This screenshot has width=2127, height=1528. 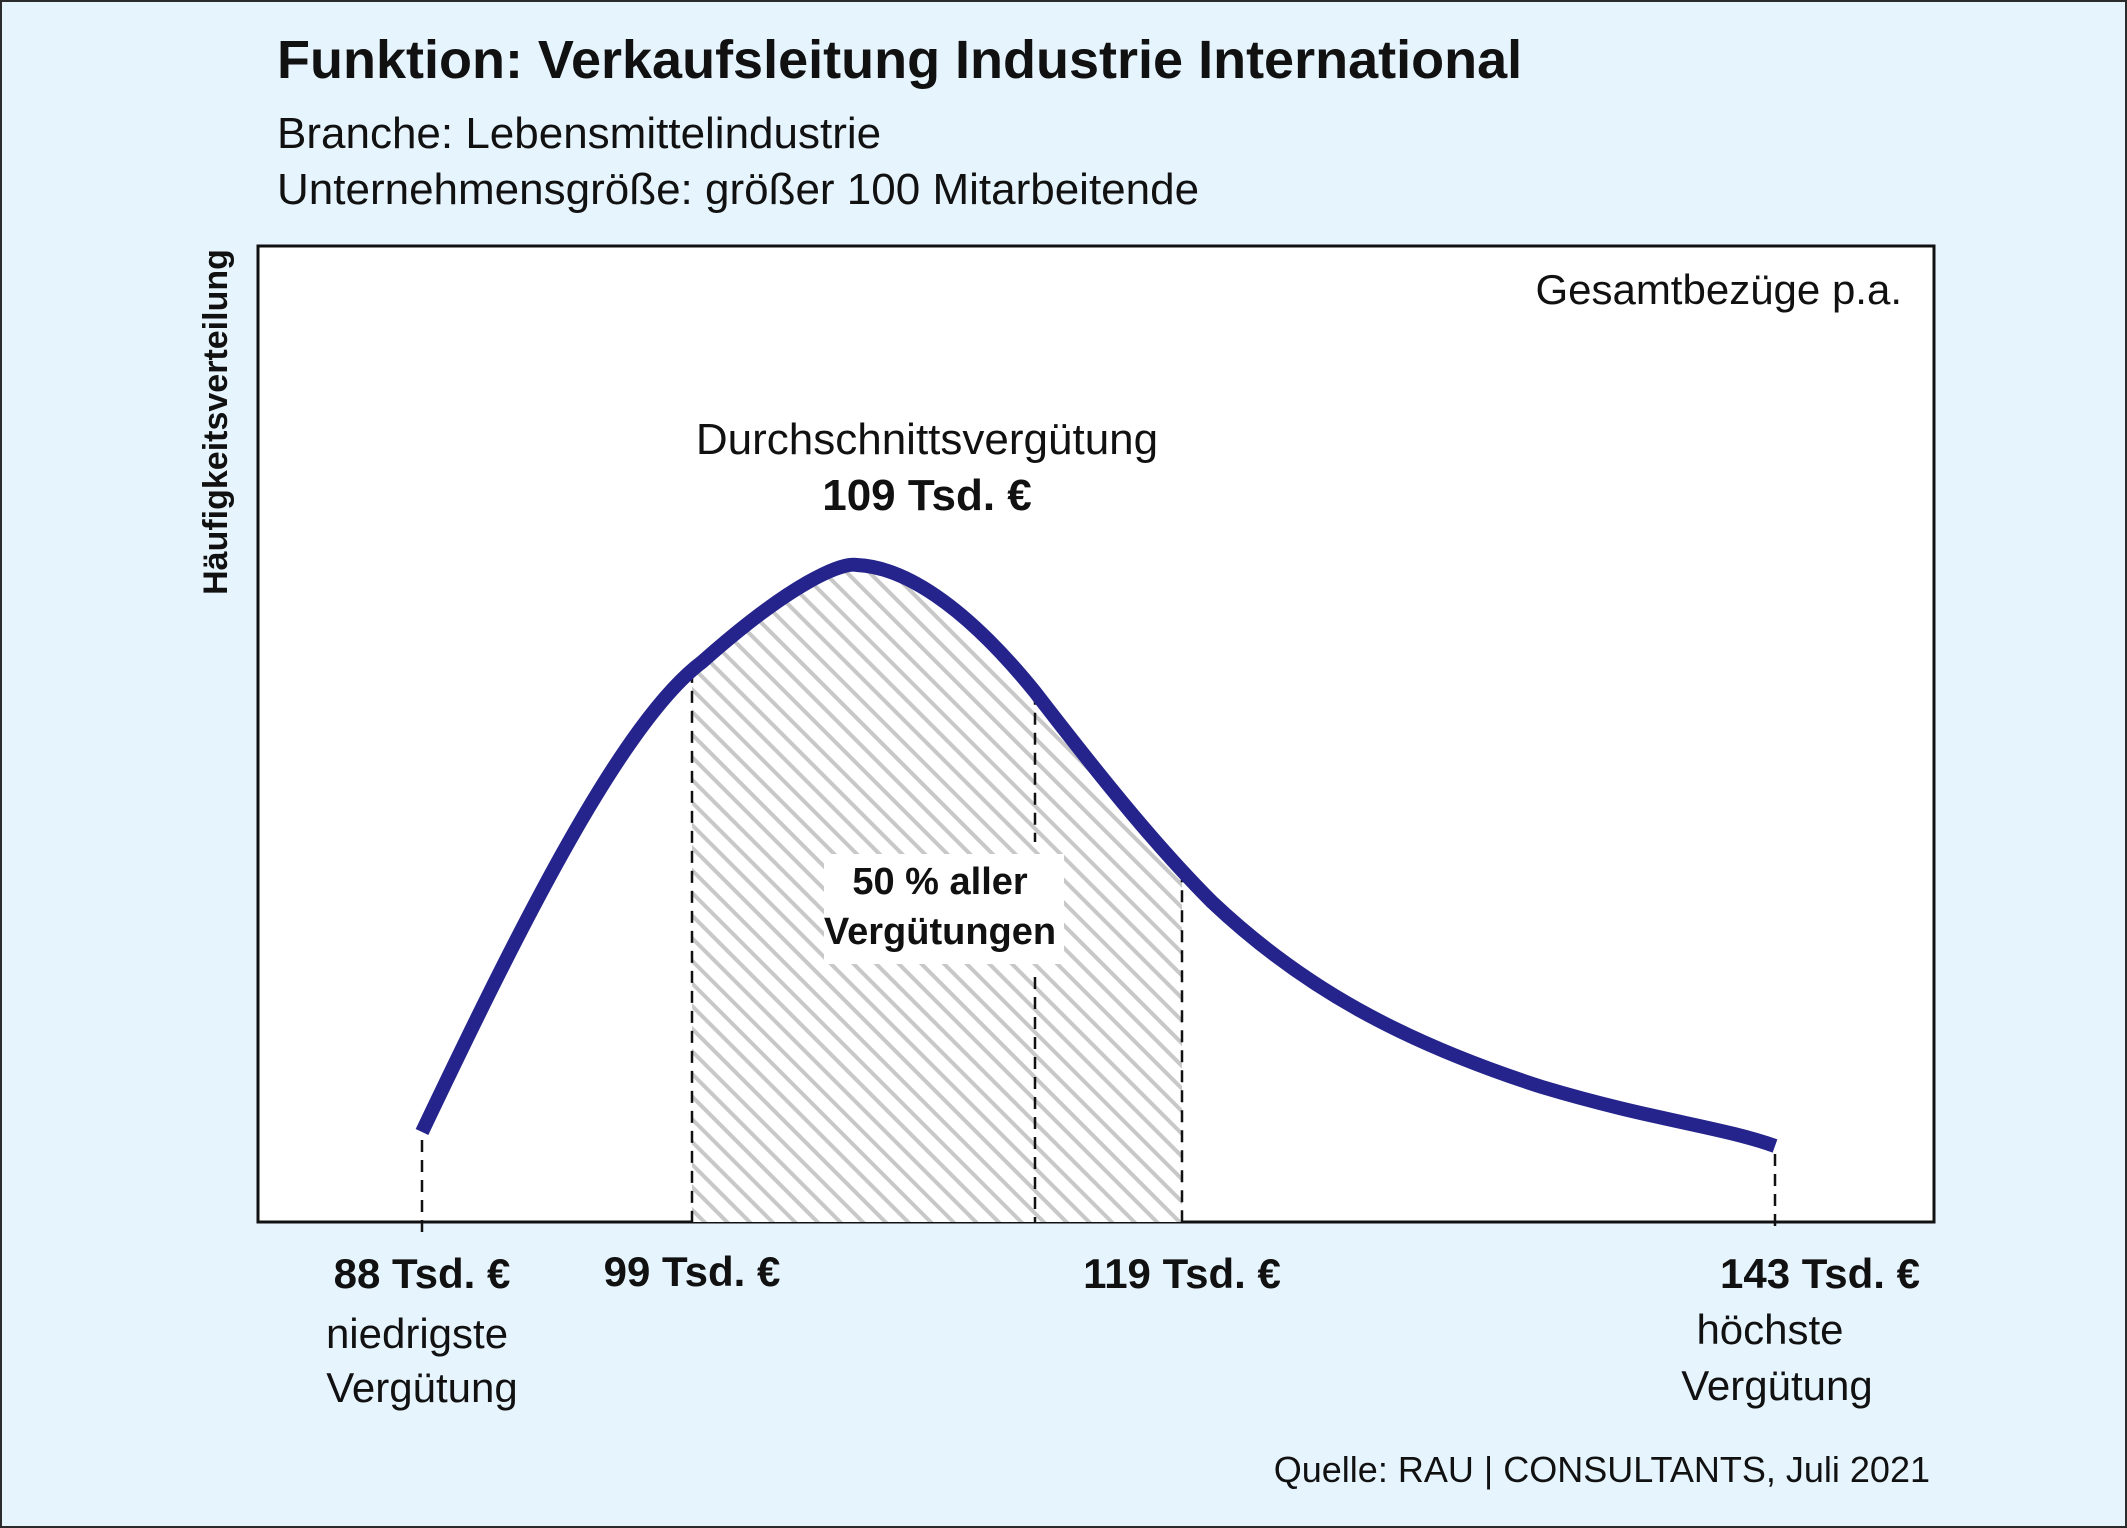 What do you see at coordinates (944, 909) in the screenshot?
I see `band-label-bg` at bounding box center [944, 909].